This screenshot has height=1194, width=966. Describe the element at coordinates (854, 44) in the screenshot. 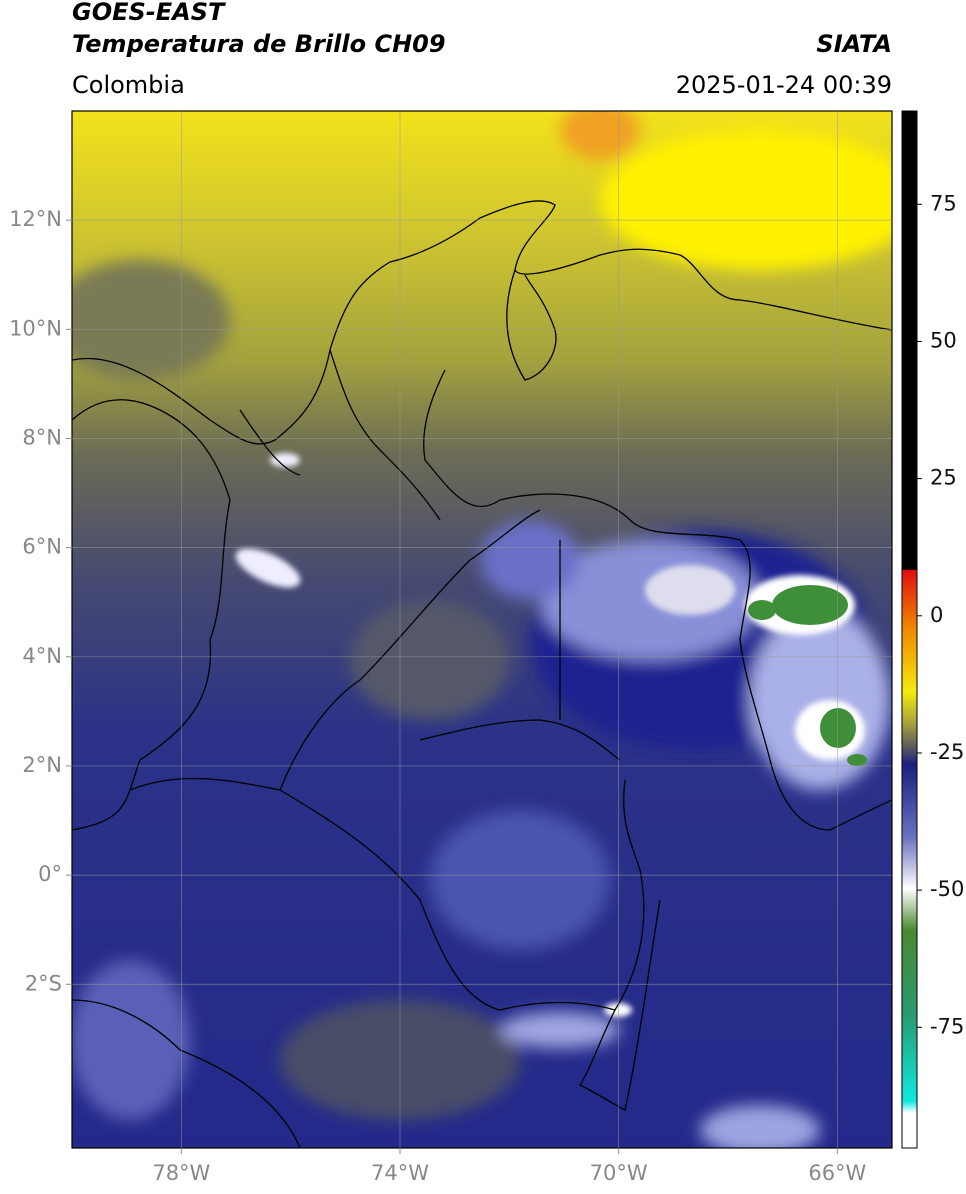

I see `source: SIATA` at that location.